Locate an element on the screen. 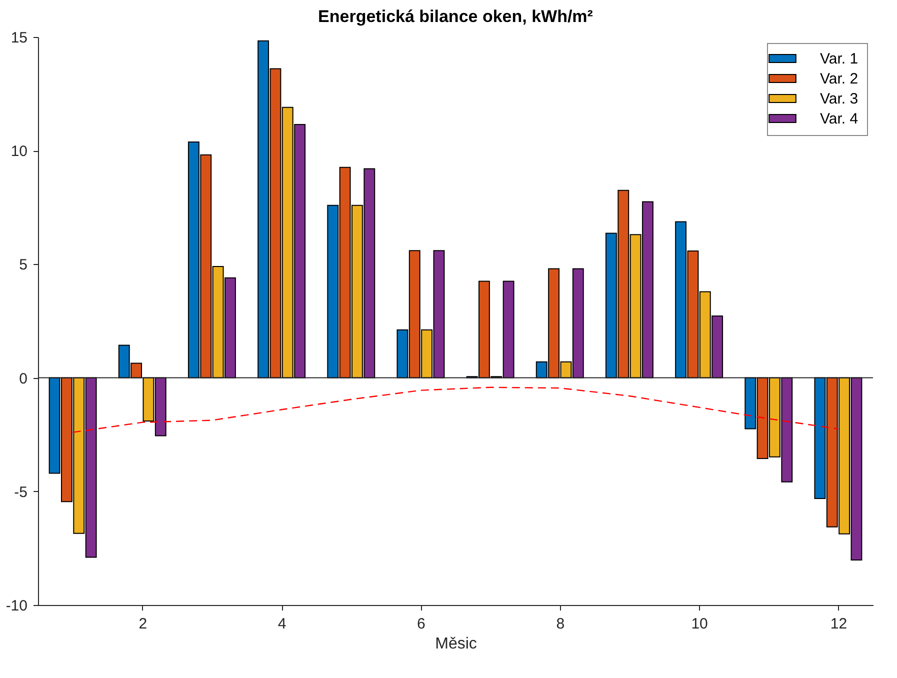 The width and height of the screenshot is (897, 678). y-tick-label: 15 is located at coordinates (19, 38).